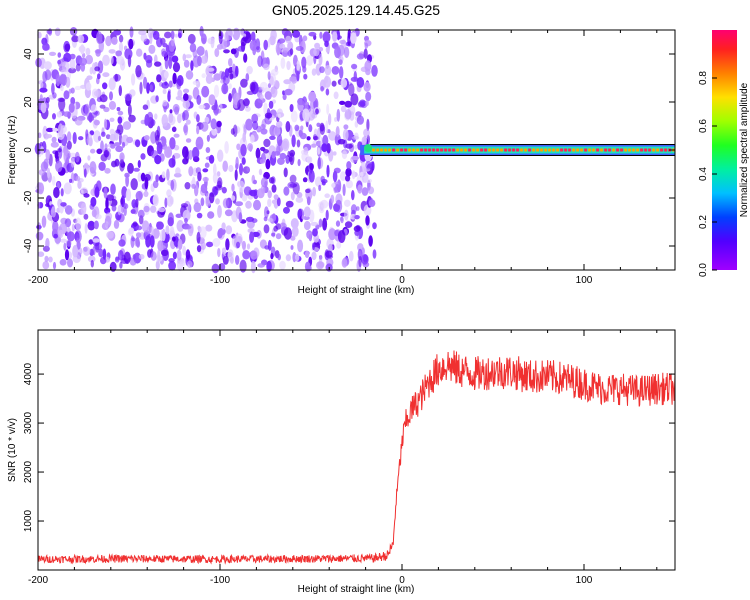 Image resolution: width=750 pixels, height=600 pixels. What do you see at coordinates (703, 222) in the screenshot?
I see `colorbar-tick-label: 0.2` at bounding box center [703, 222].